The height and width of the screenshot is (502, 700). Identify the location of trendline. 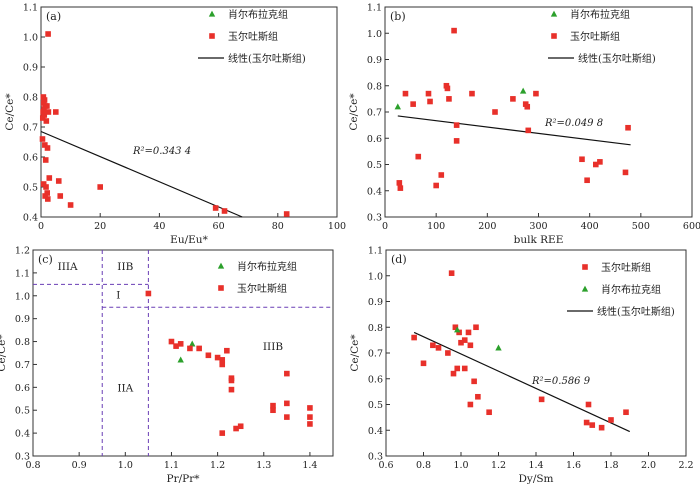
(522, 382).